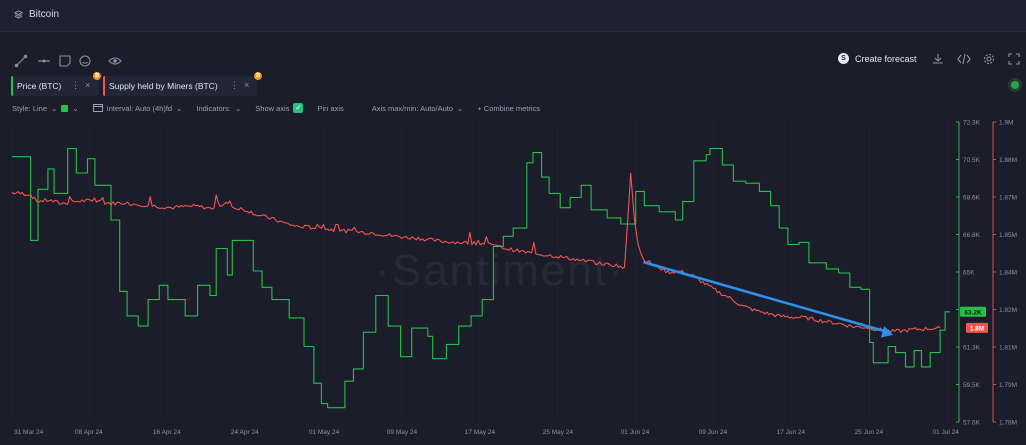 This screenshot has width=1026, height=445. Describe the element at coordinates (1008, 348) in the screenshot. I see `supply-tick-label: 1.81M` at that location.